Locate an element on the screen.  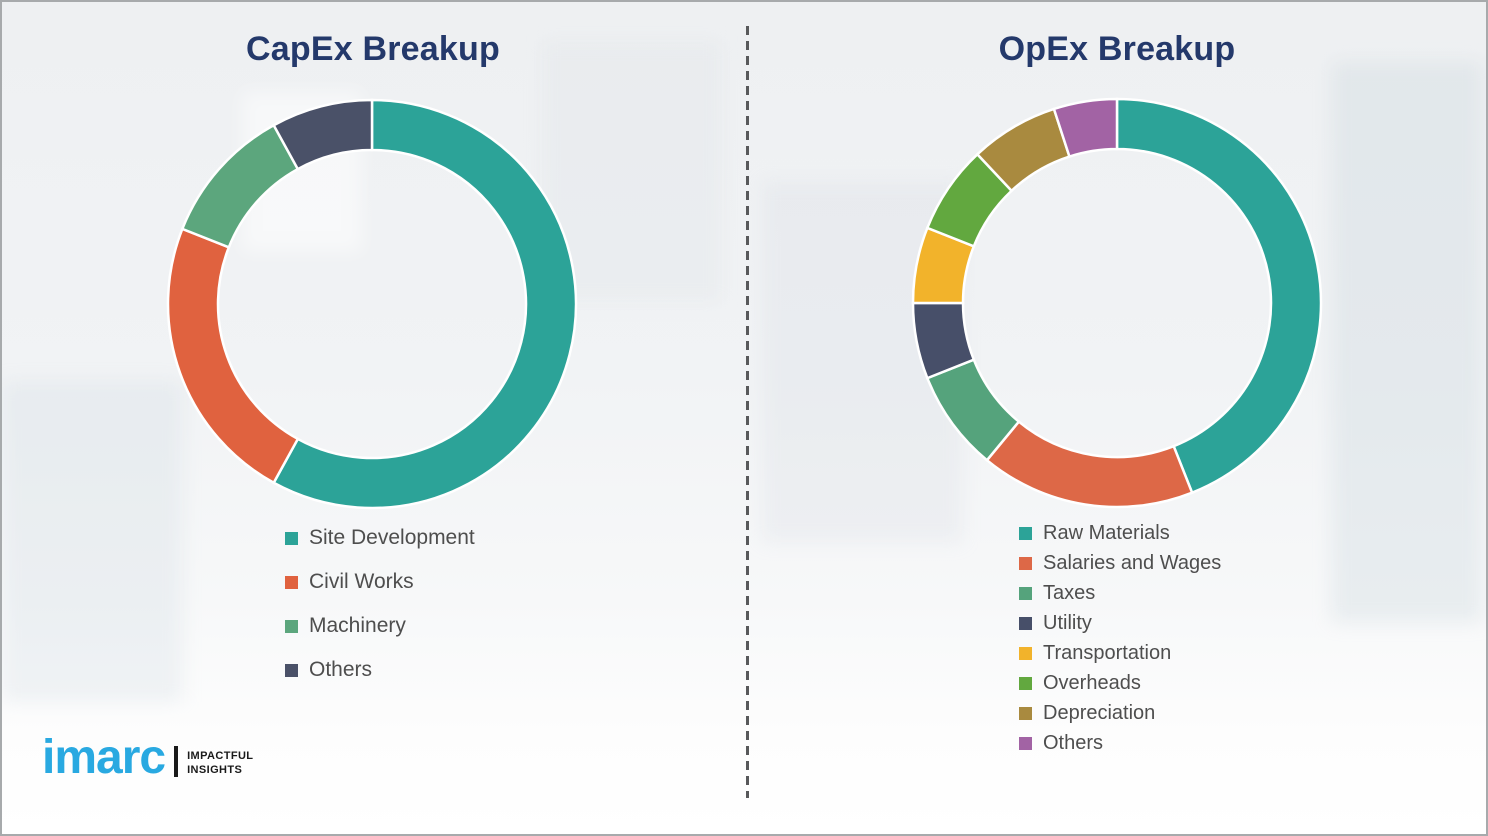
opex-donut-chart is located at coordinates (1117, 303).